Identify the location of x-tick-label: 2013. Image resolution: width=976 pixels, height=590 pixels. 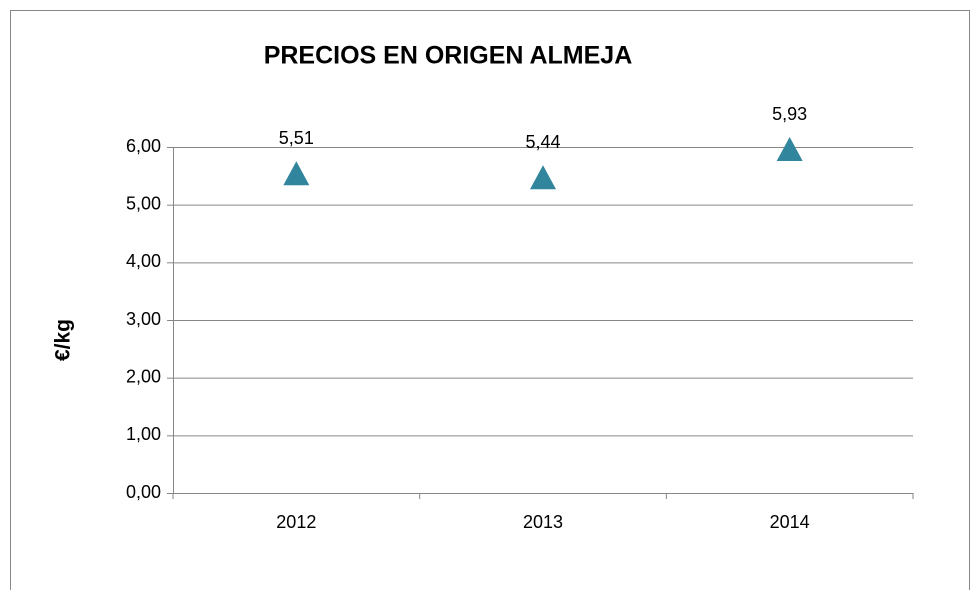
(543, 522).